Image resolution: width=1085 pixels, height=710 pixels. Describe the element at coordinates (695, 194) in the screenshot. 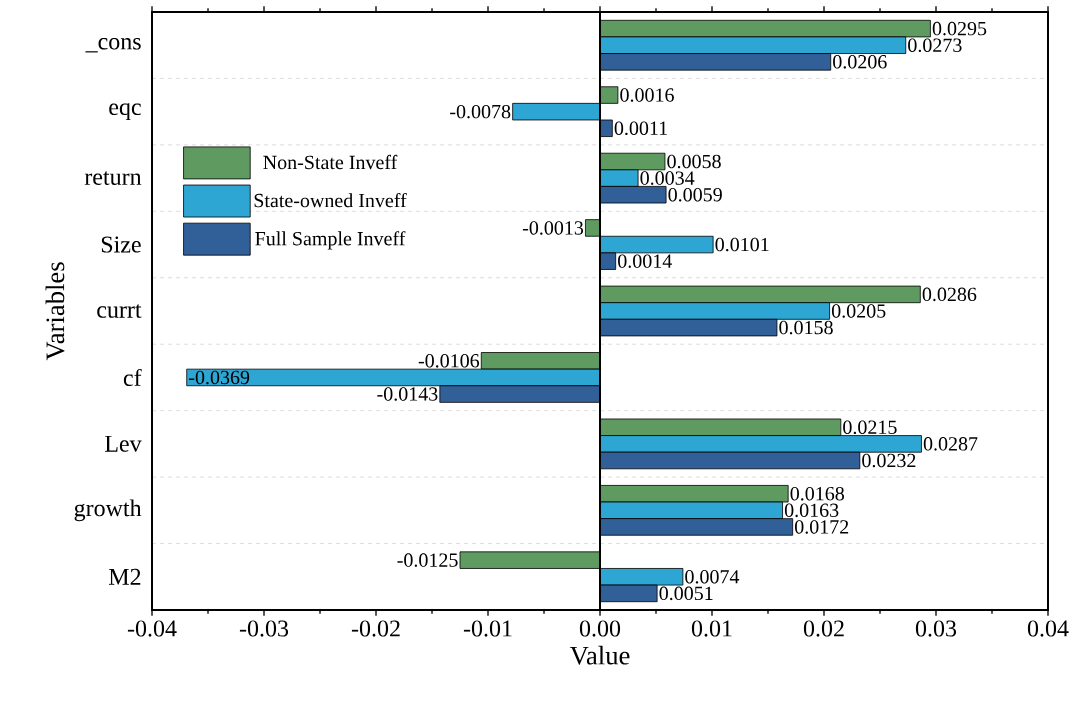

I see `data-label: 0.0059` at that location.